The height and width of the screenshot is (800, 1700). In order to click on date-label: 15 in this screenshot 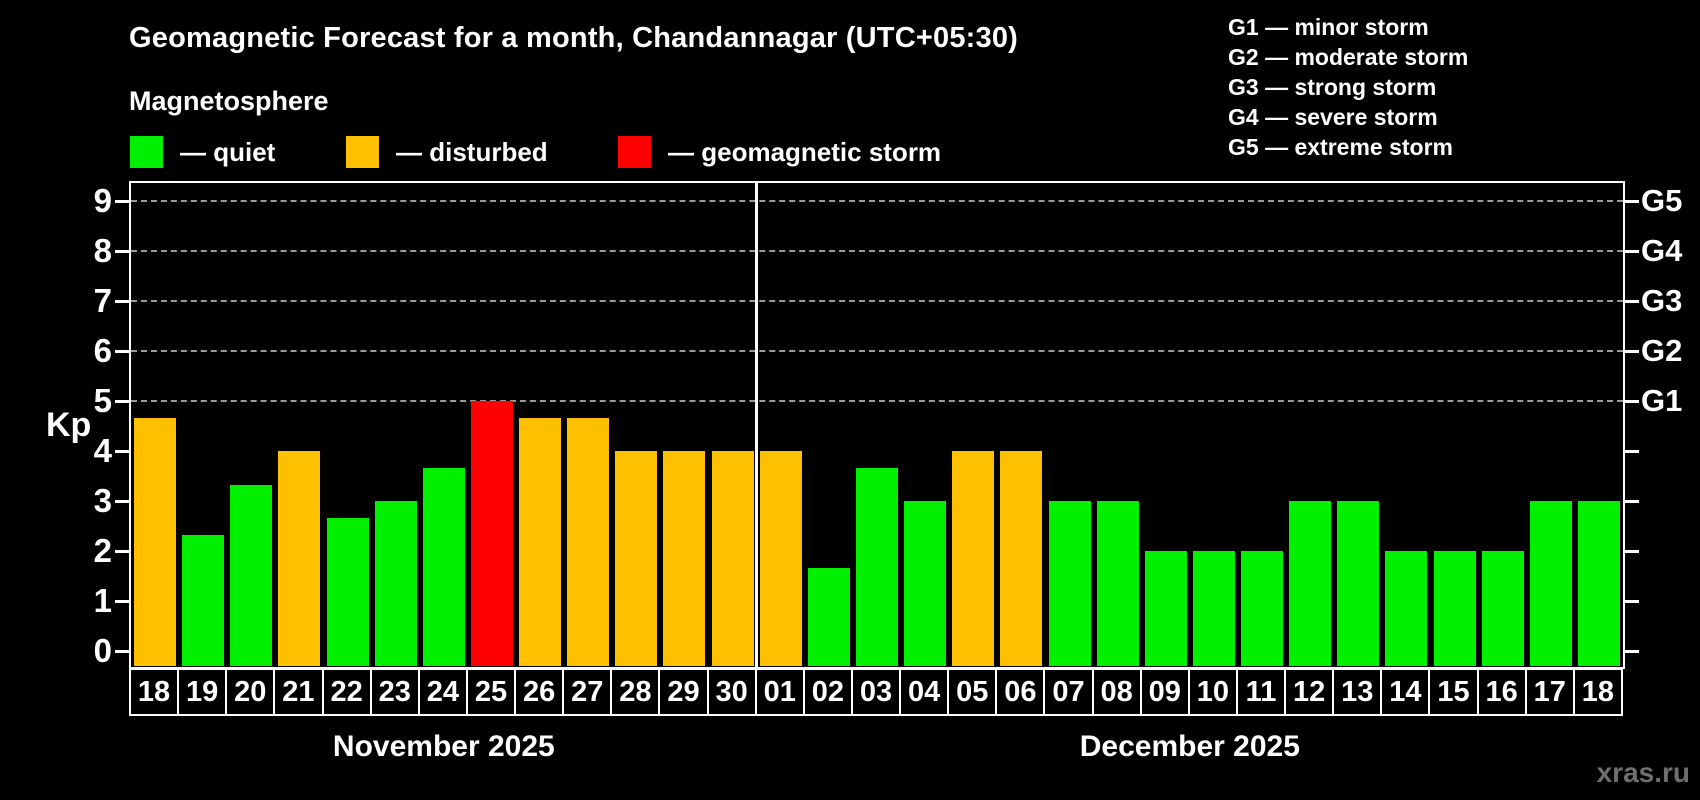, I will do `click(1453, 692)`.